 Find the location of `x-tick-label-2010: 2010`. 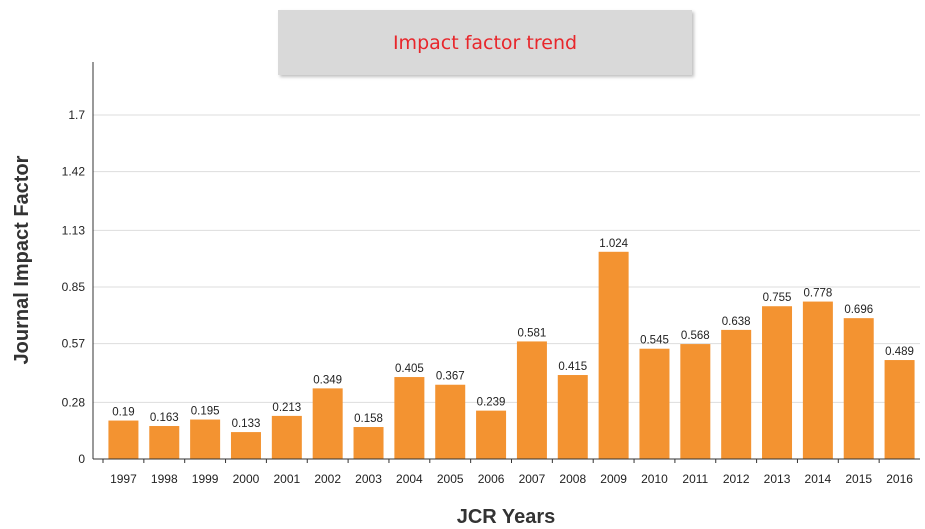

x-tick-label-2010: 2010 is located at coordinates (654, 479).